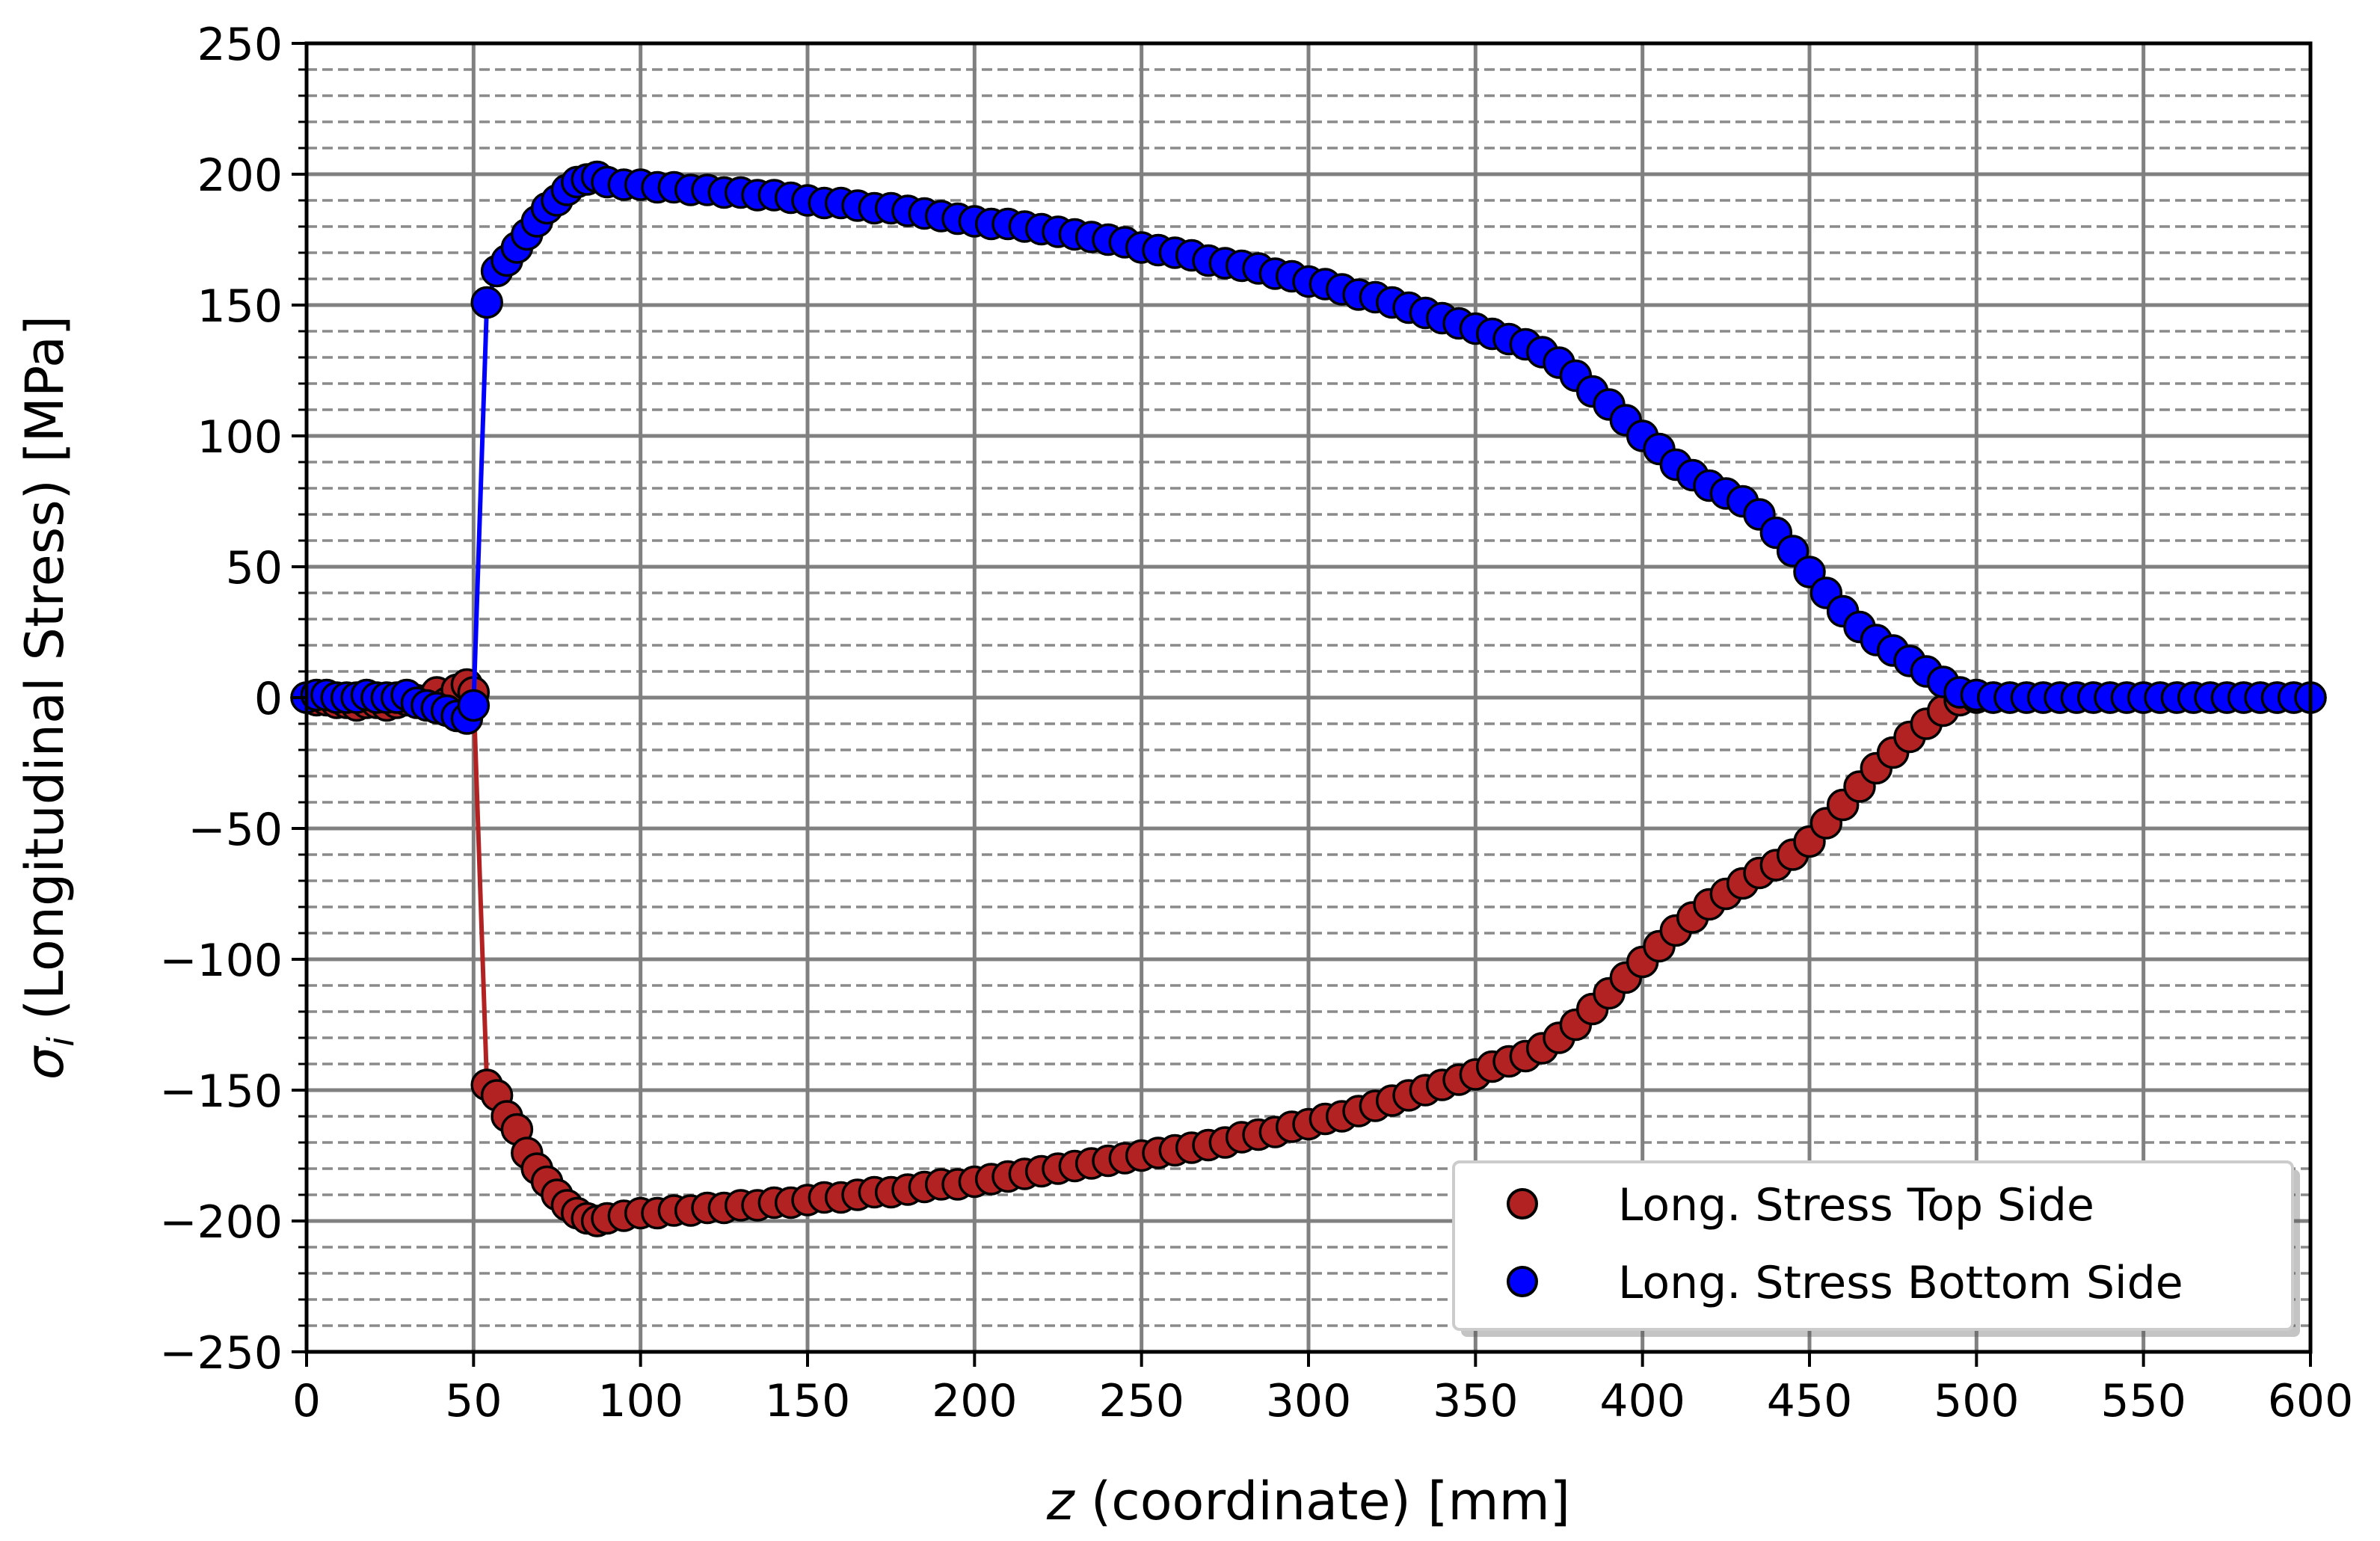  Describe the element at coordinates (808, 1401) in the screenshot. I see `x-tick-label: 150` at that location.